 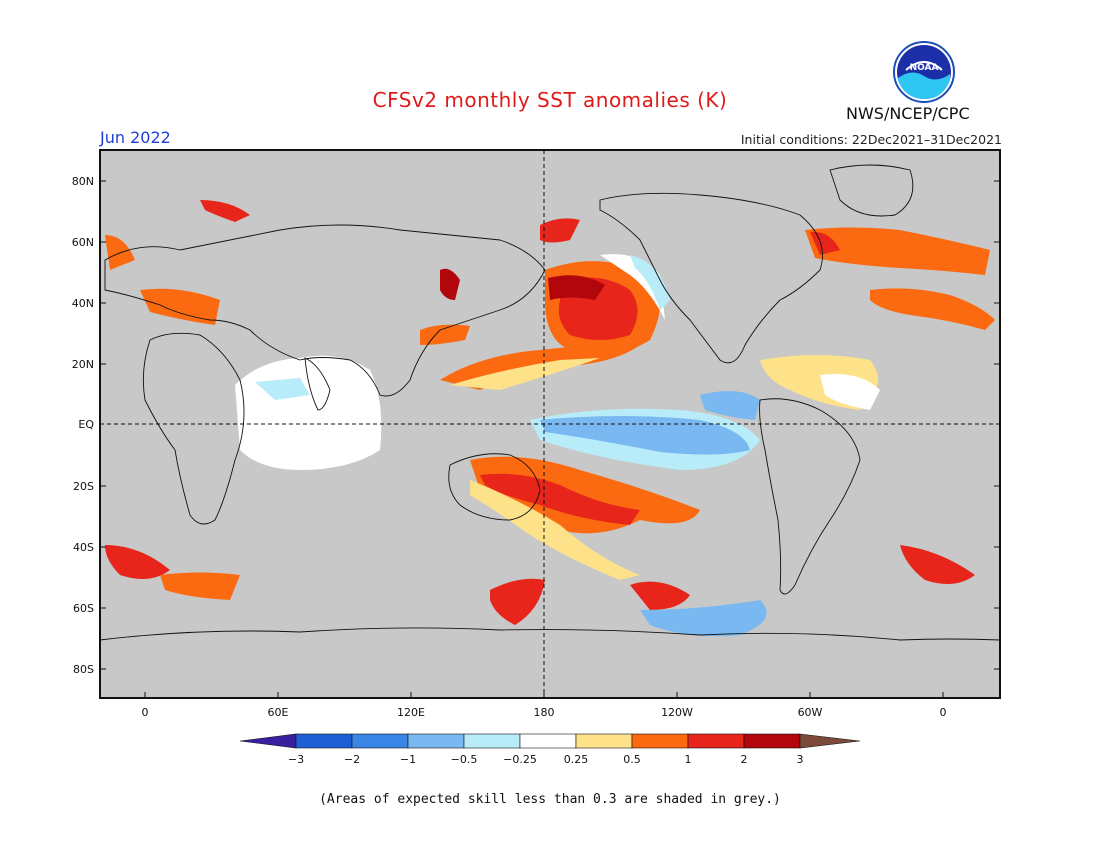 I want to click on lat-tick-60S: 60S, so click(x=536, y=608).